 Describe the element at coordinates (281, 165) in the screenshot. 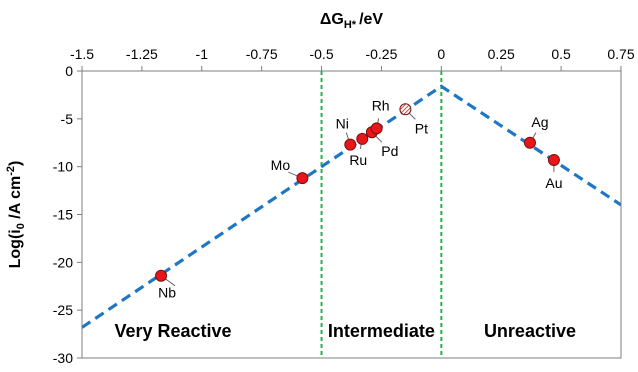

I see `point-label: Mo` at that location.